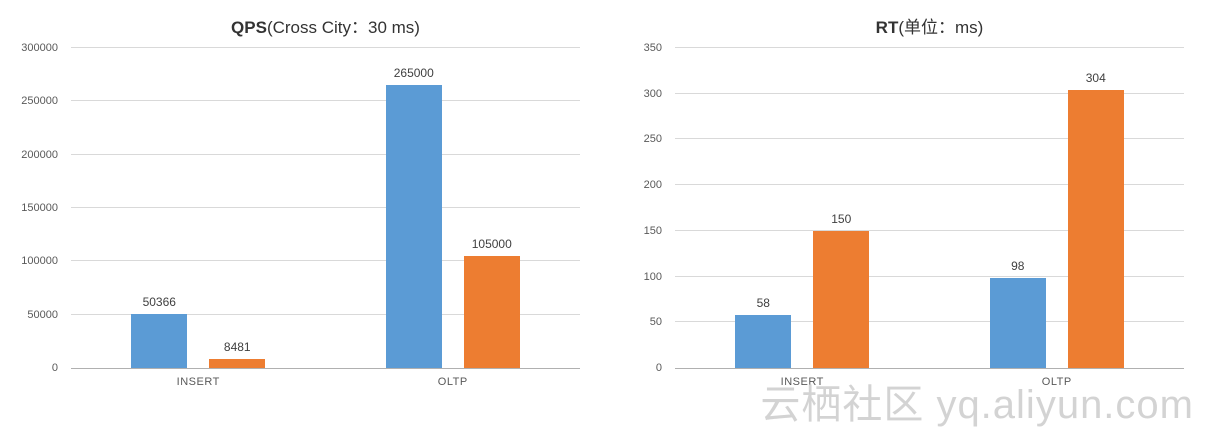 The image size is (1208, 428). What do you see at coordinates (42, 314) in the screenshot?
I see `y-tick-label: 50000` at bounding box center [42, 314].